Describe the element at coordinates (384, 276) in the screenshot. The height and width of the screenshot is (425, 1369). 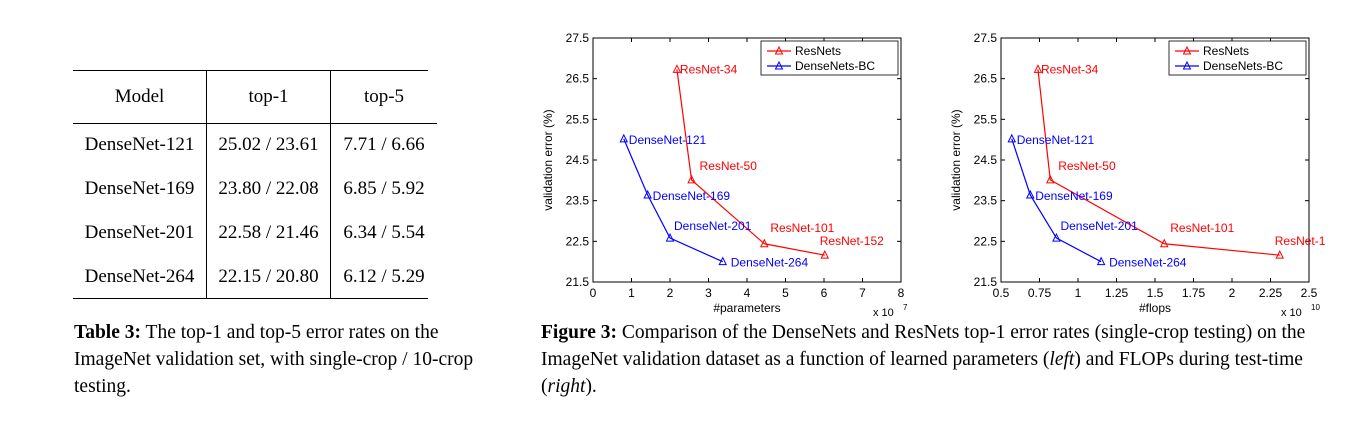
I see `cell-top5: 6.12 / 5.29` at that location.